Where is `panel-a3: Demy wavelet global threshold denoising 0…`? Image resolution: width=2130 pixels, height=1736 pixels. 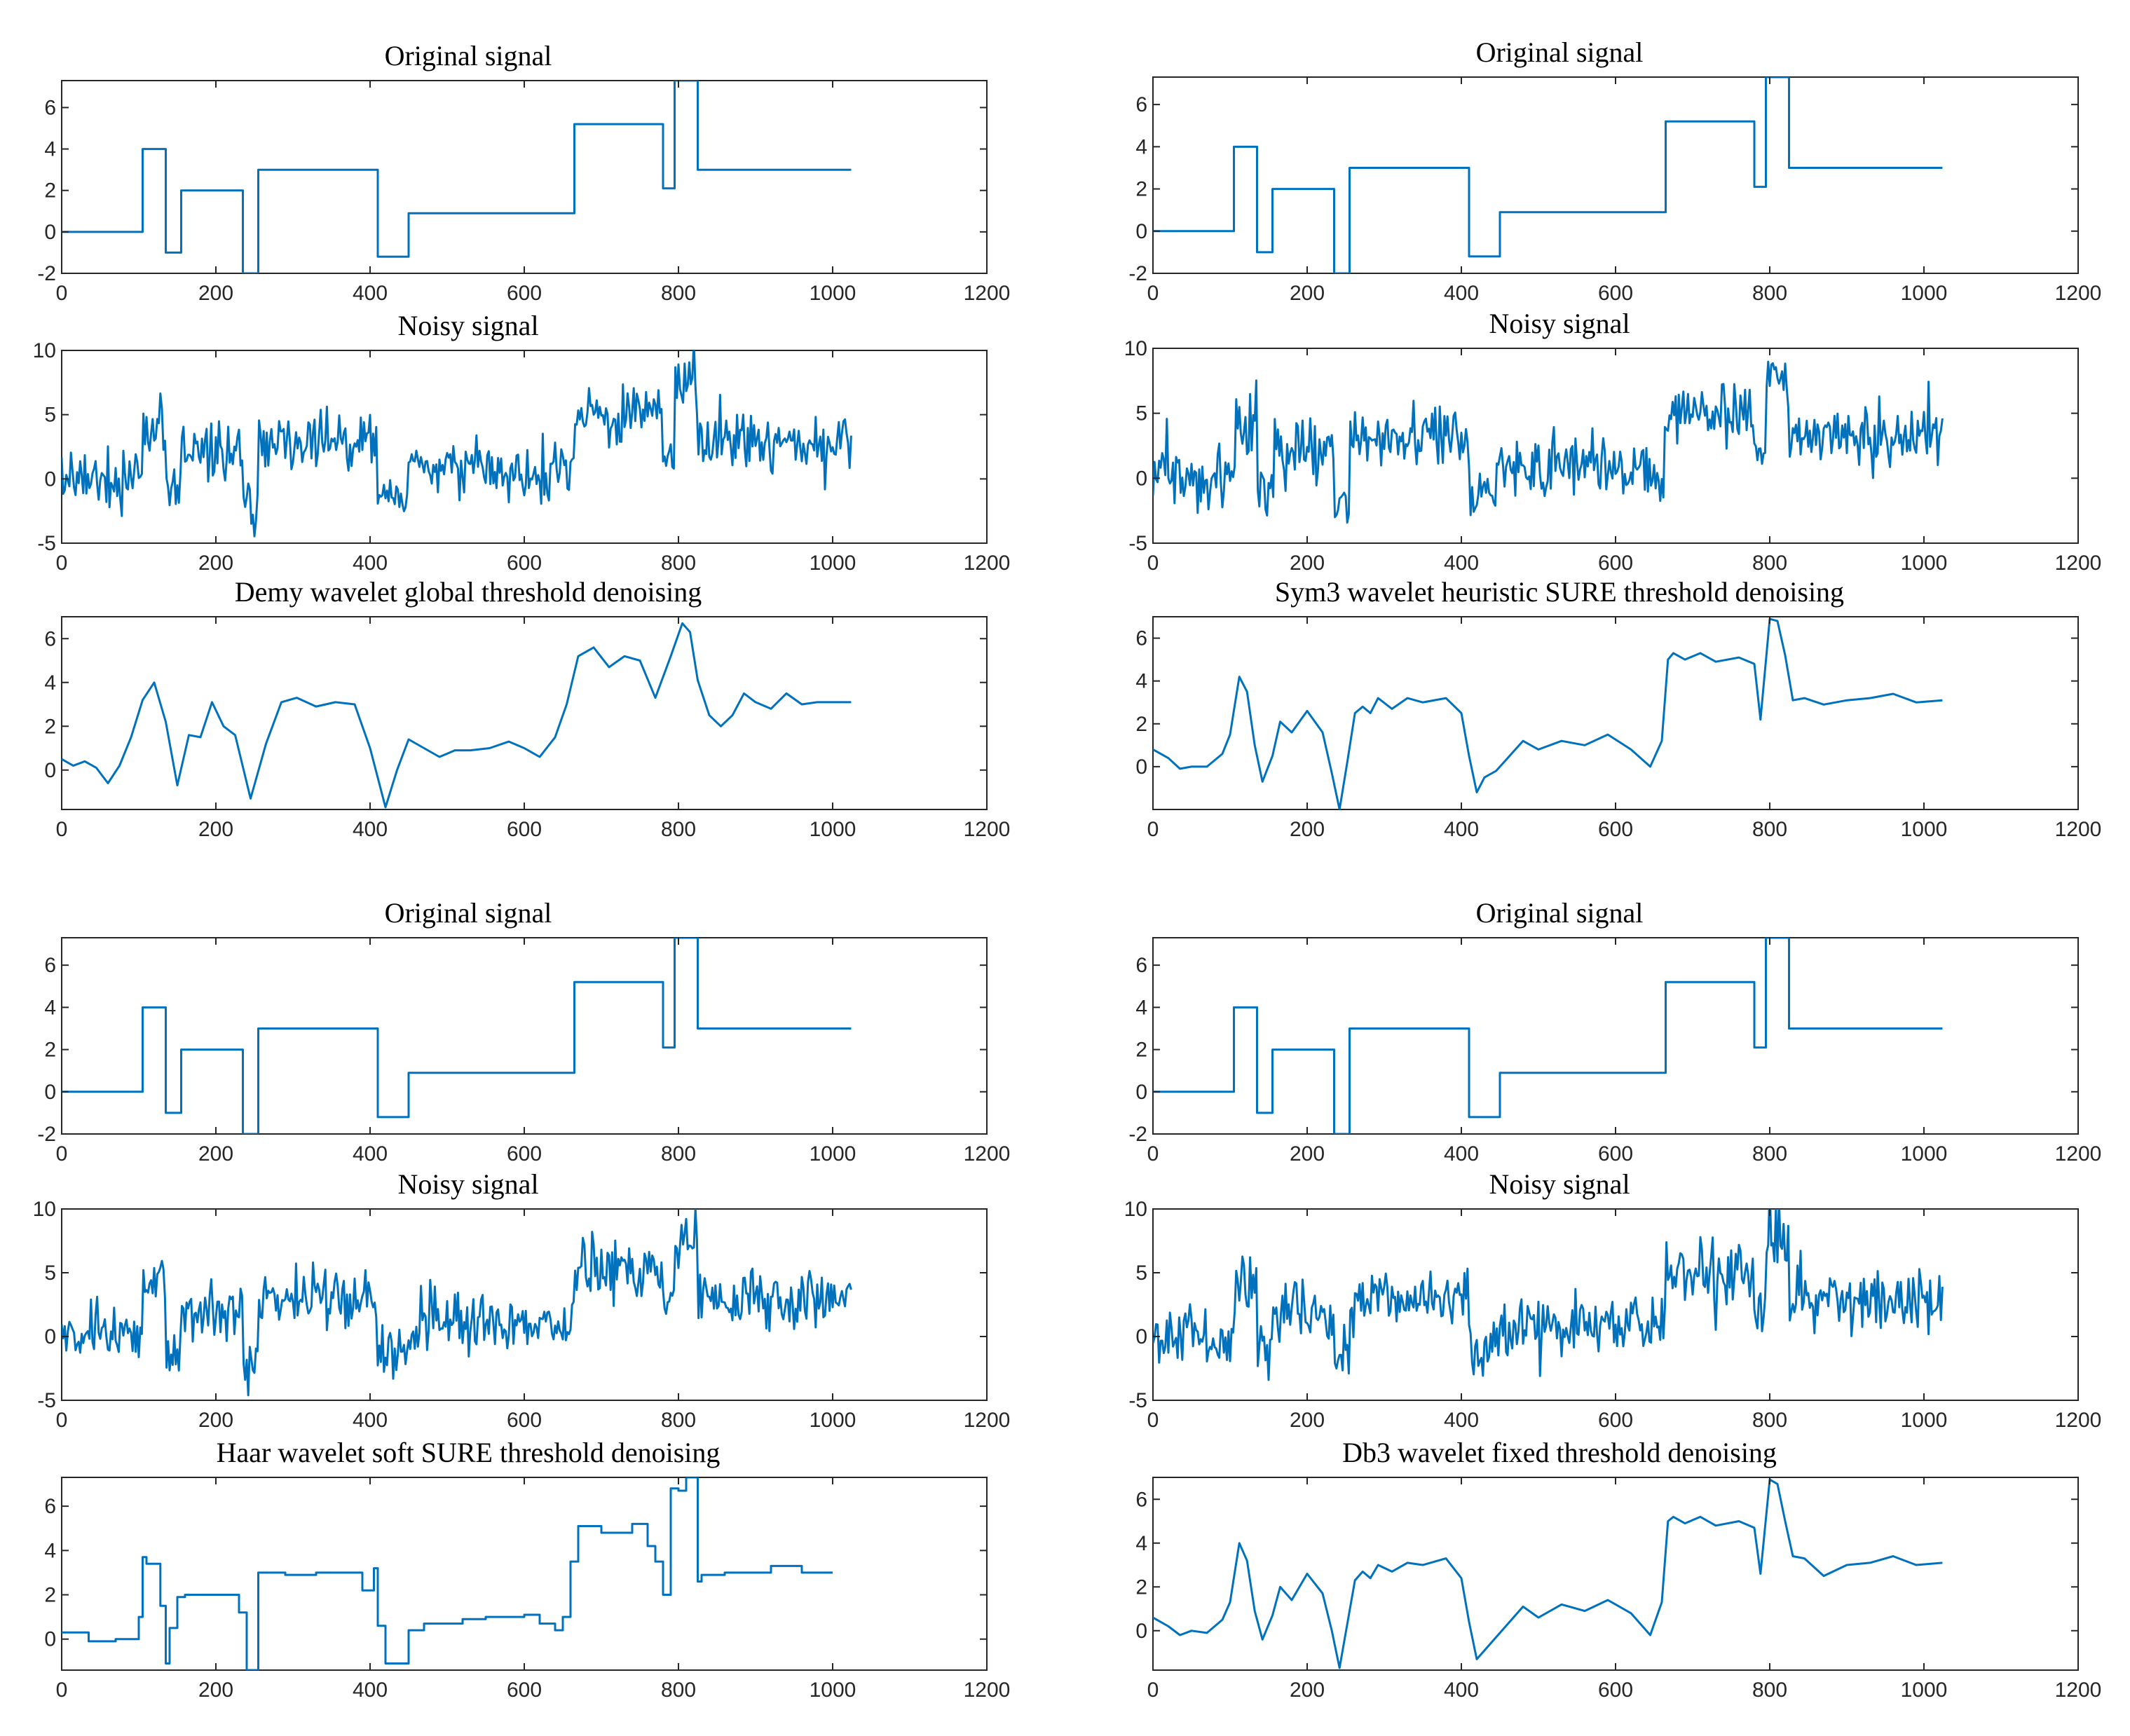
panel-a3: Demy wavelet global threshold denoising 0… is located at coordinates (527, 708).